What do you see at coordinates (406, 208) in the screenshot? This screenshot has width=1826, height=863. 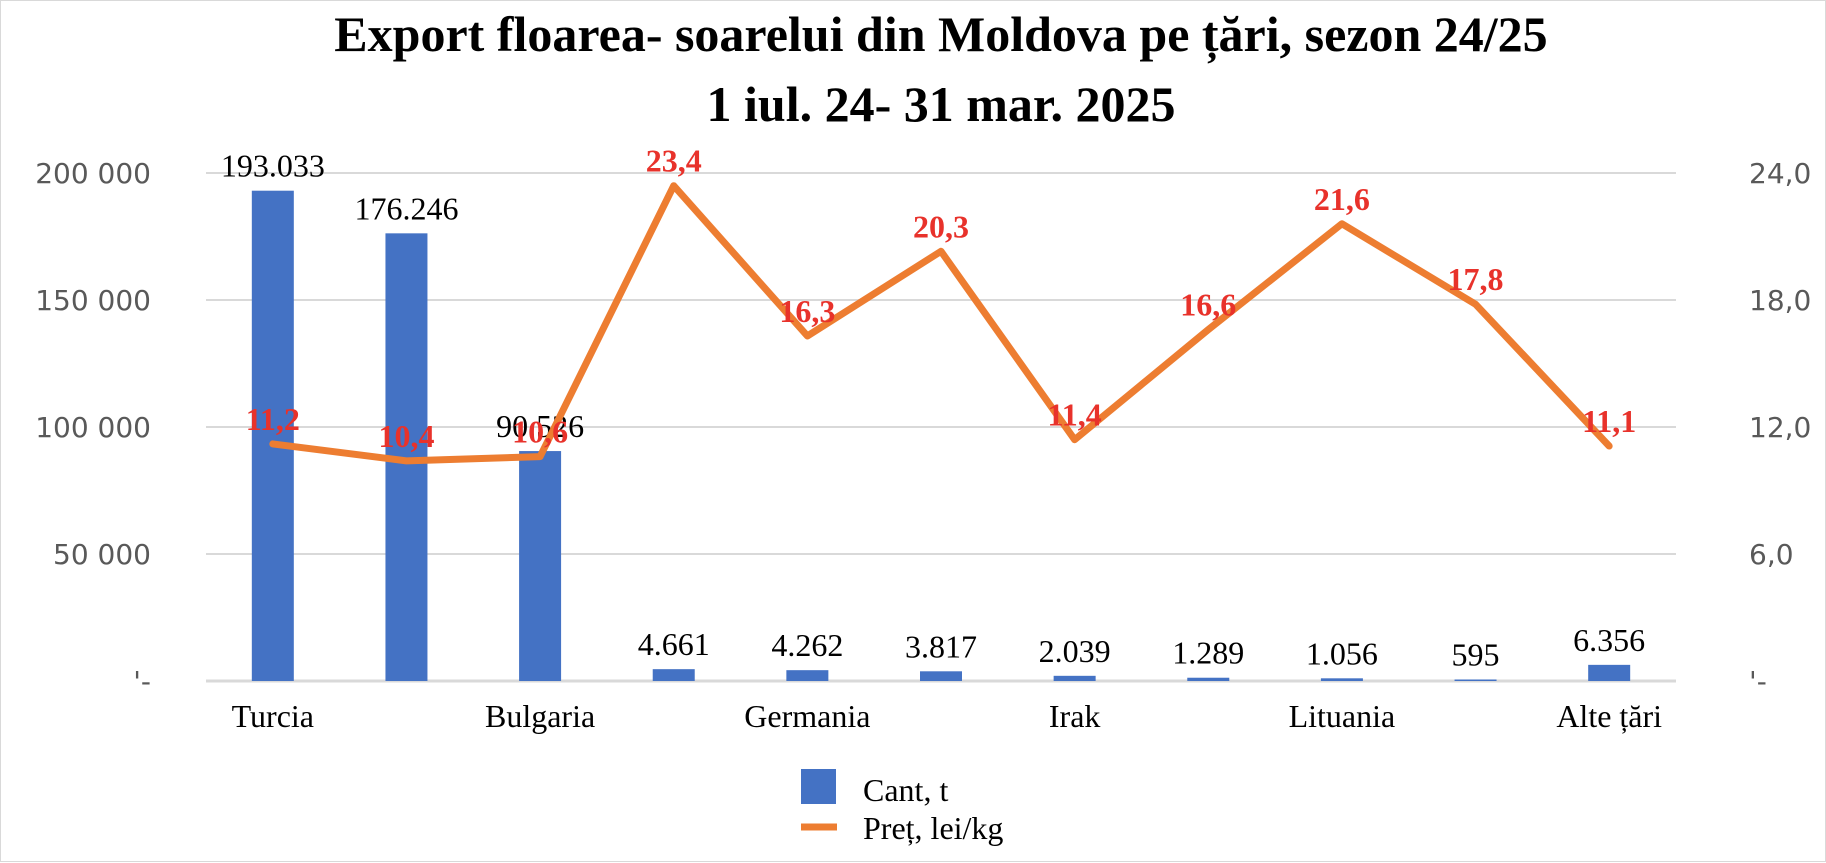 I see `bar-data-label: 176.246` at bounding box center [406, 208].